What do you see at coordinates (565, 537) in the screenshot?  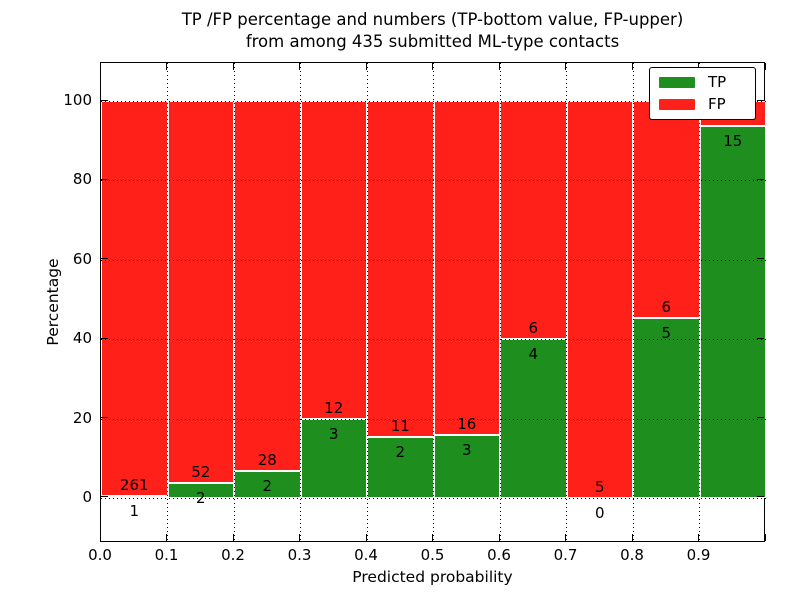 I see `xtick-bottom-0.7` at bounding box center [565, 537].